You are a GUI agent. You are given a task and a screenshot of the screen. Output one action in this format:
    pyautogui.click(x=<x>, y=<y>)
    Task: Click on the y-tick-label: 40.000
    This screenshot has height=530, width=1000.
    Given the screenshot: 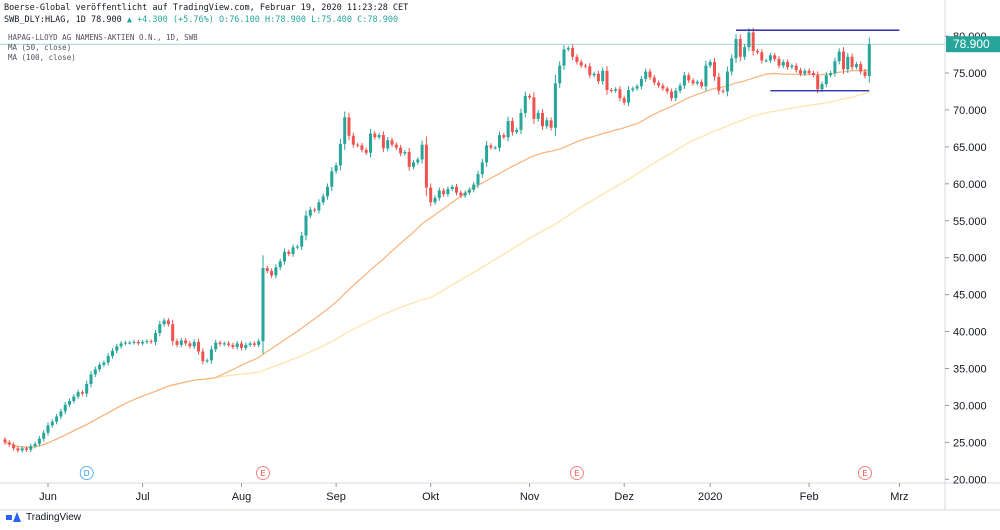 What is the action you would take?
    pyautogui.click(x=970, y=333)
    